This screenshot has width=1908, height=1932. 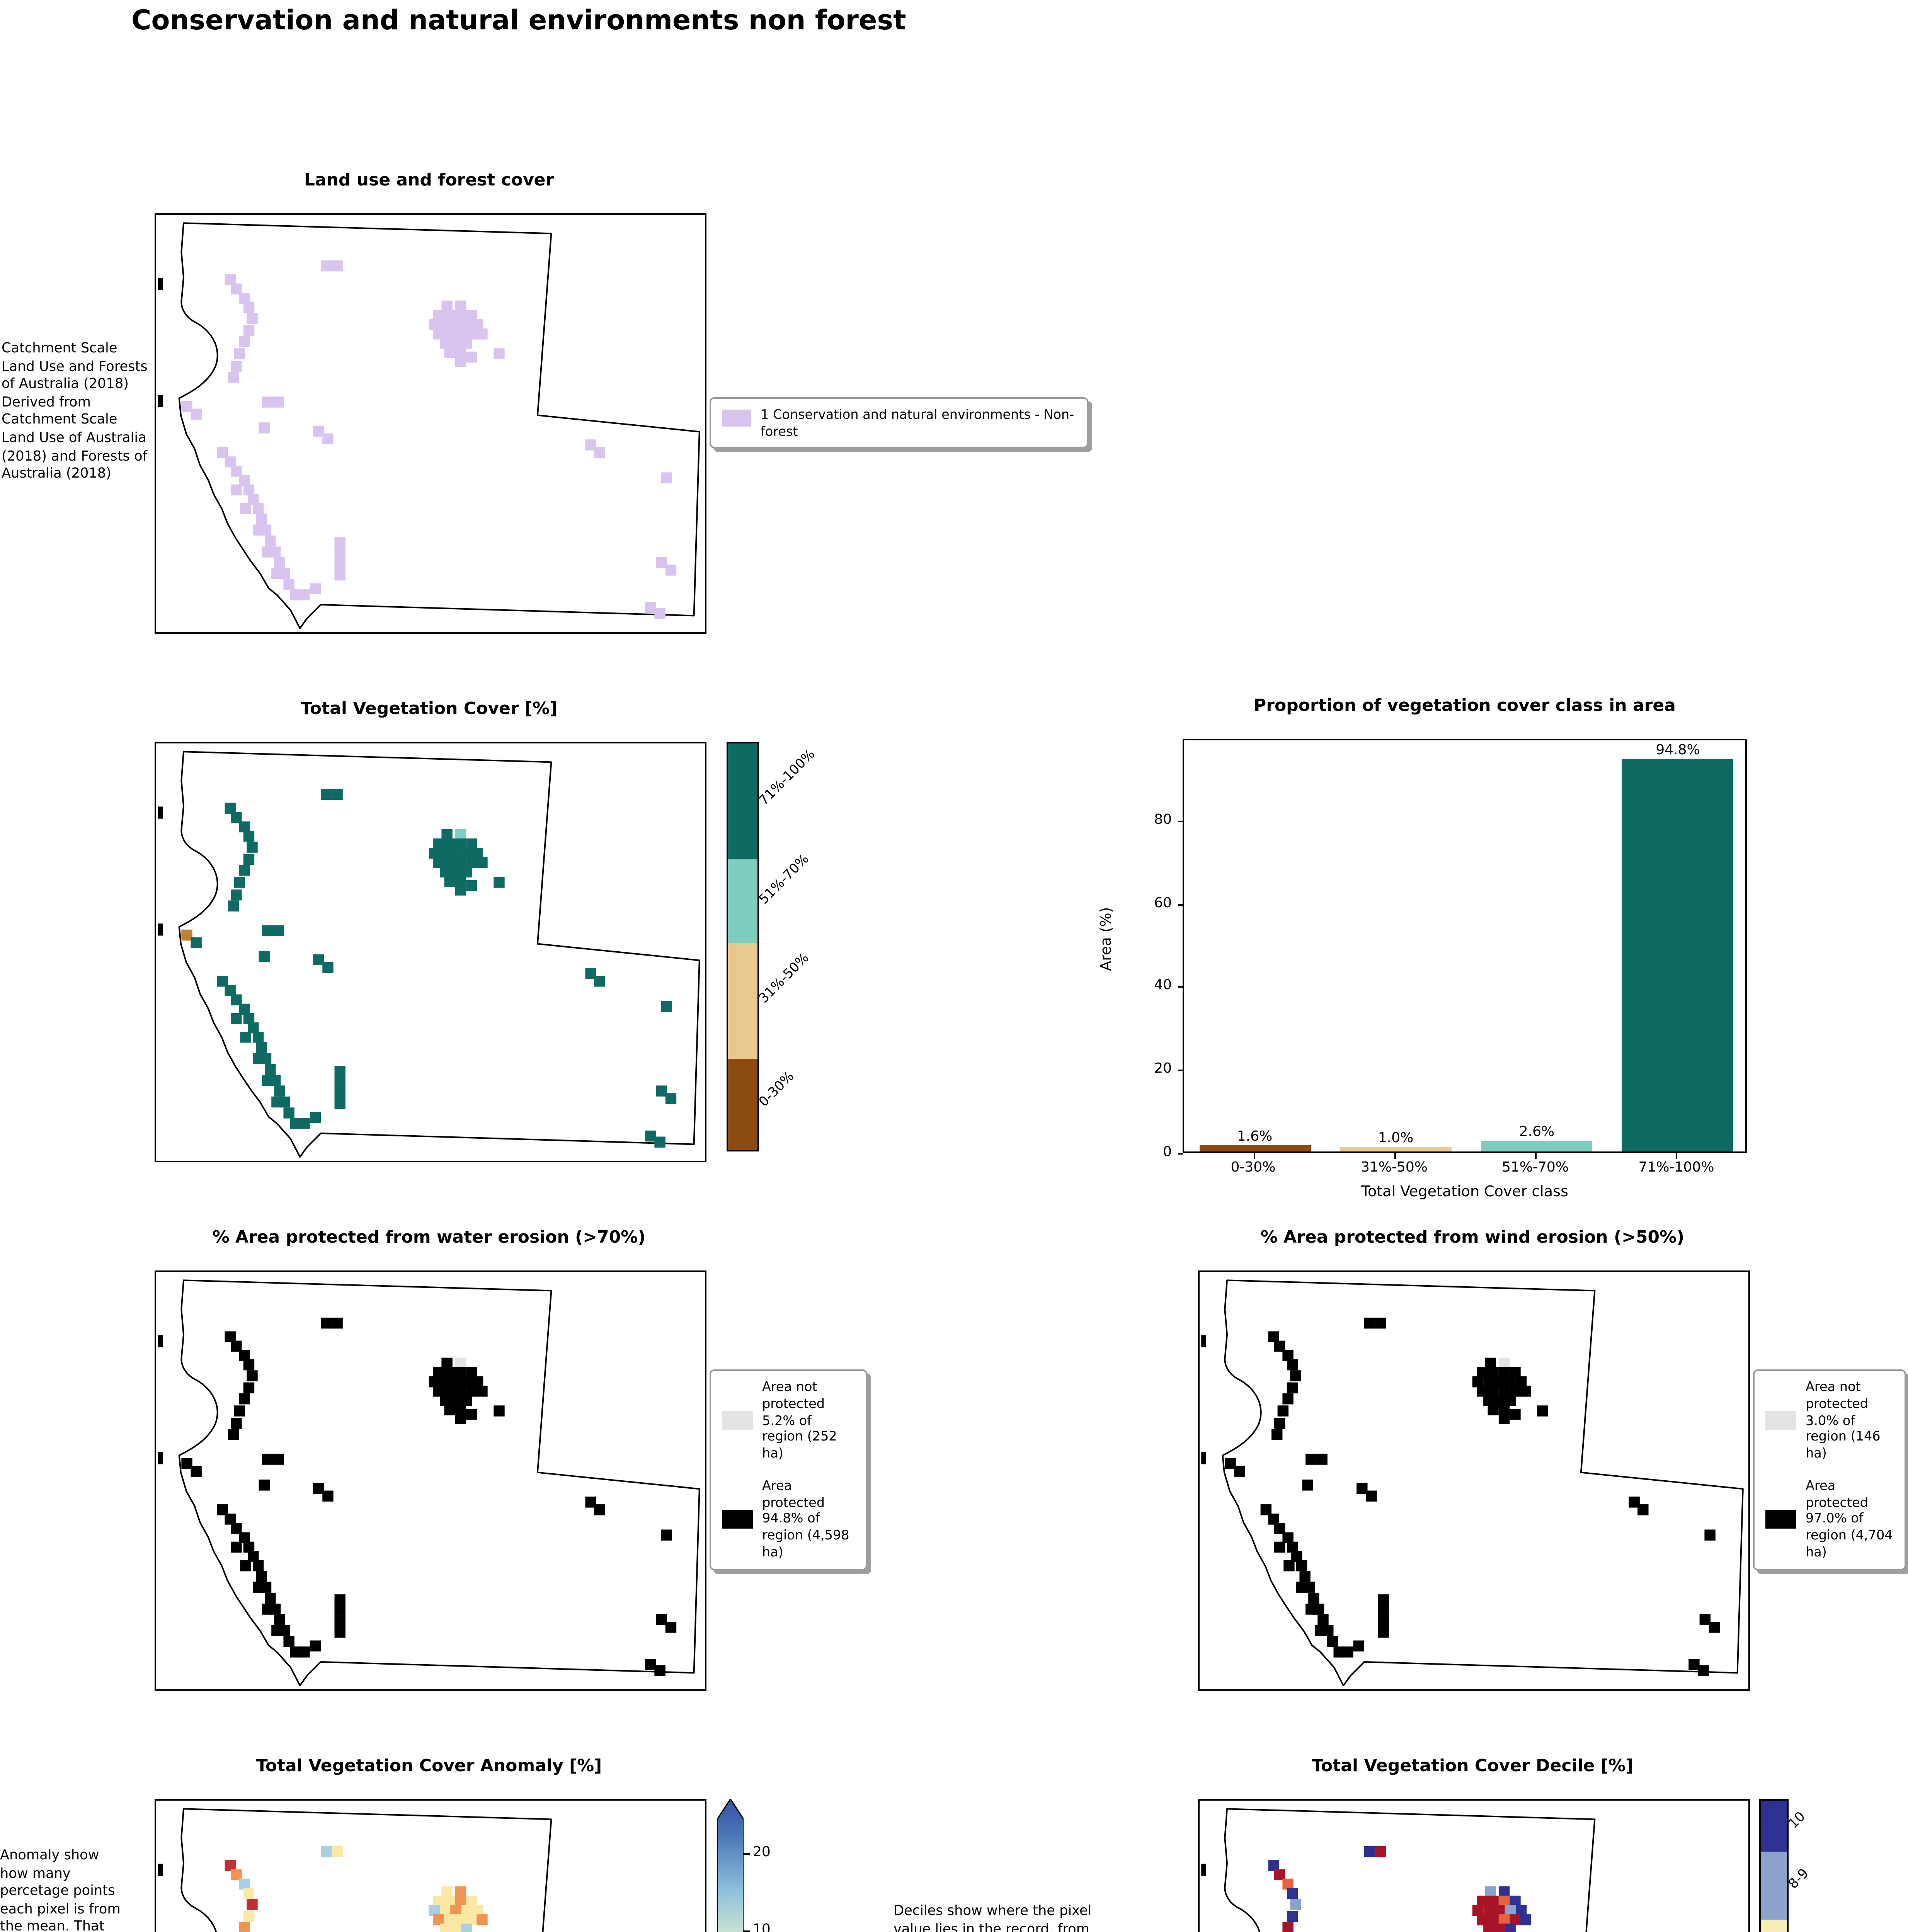 What do you see at coordinates (1535, 1169) in the screenshot?
I see `x-tick-label: 51%-70%` at bounding box center [1535, 1169].